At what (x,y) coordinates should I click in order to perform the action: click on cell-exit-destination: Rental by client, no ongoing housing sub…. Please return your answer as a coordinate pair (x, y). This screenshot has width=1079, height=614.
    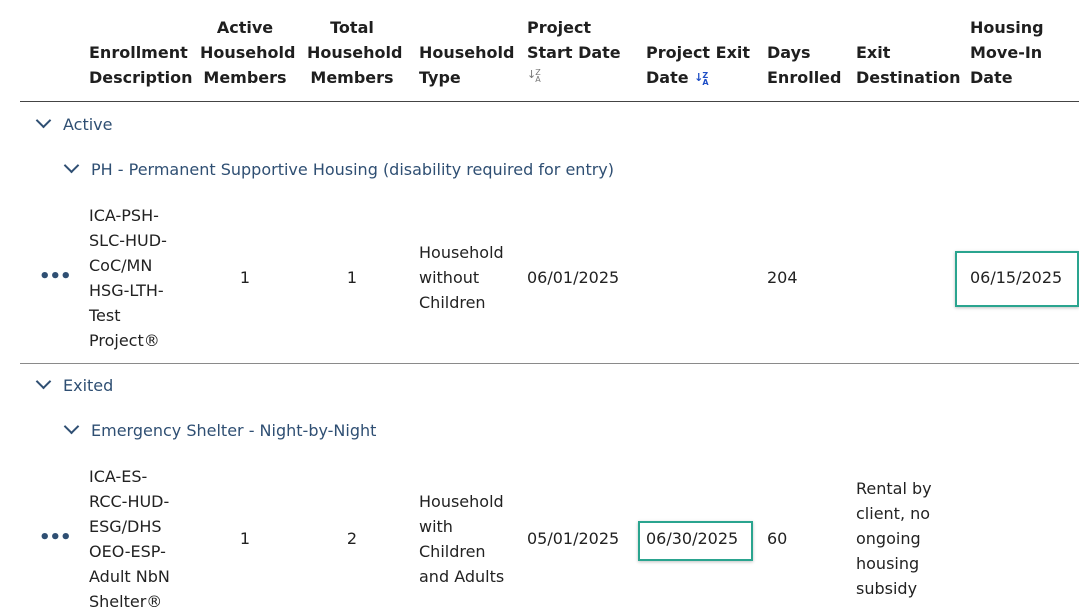
    Looking at the image, I should click on (894, 538).